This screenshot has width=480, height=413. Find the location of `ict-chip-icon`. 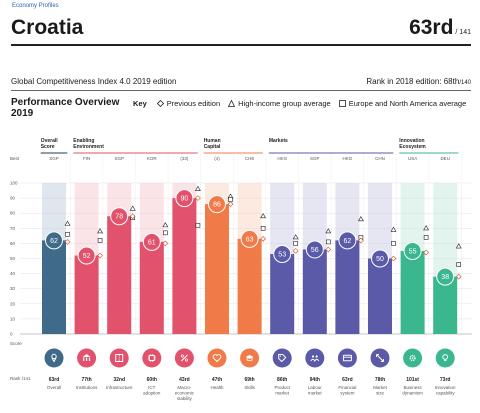

ict-chip-icon is located at coordinates (151, 358).